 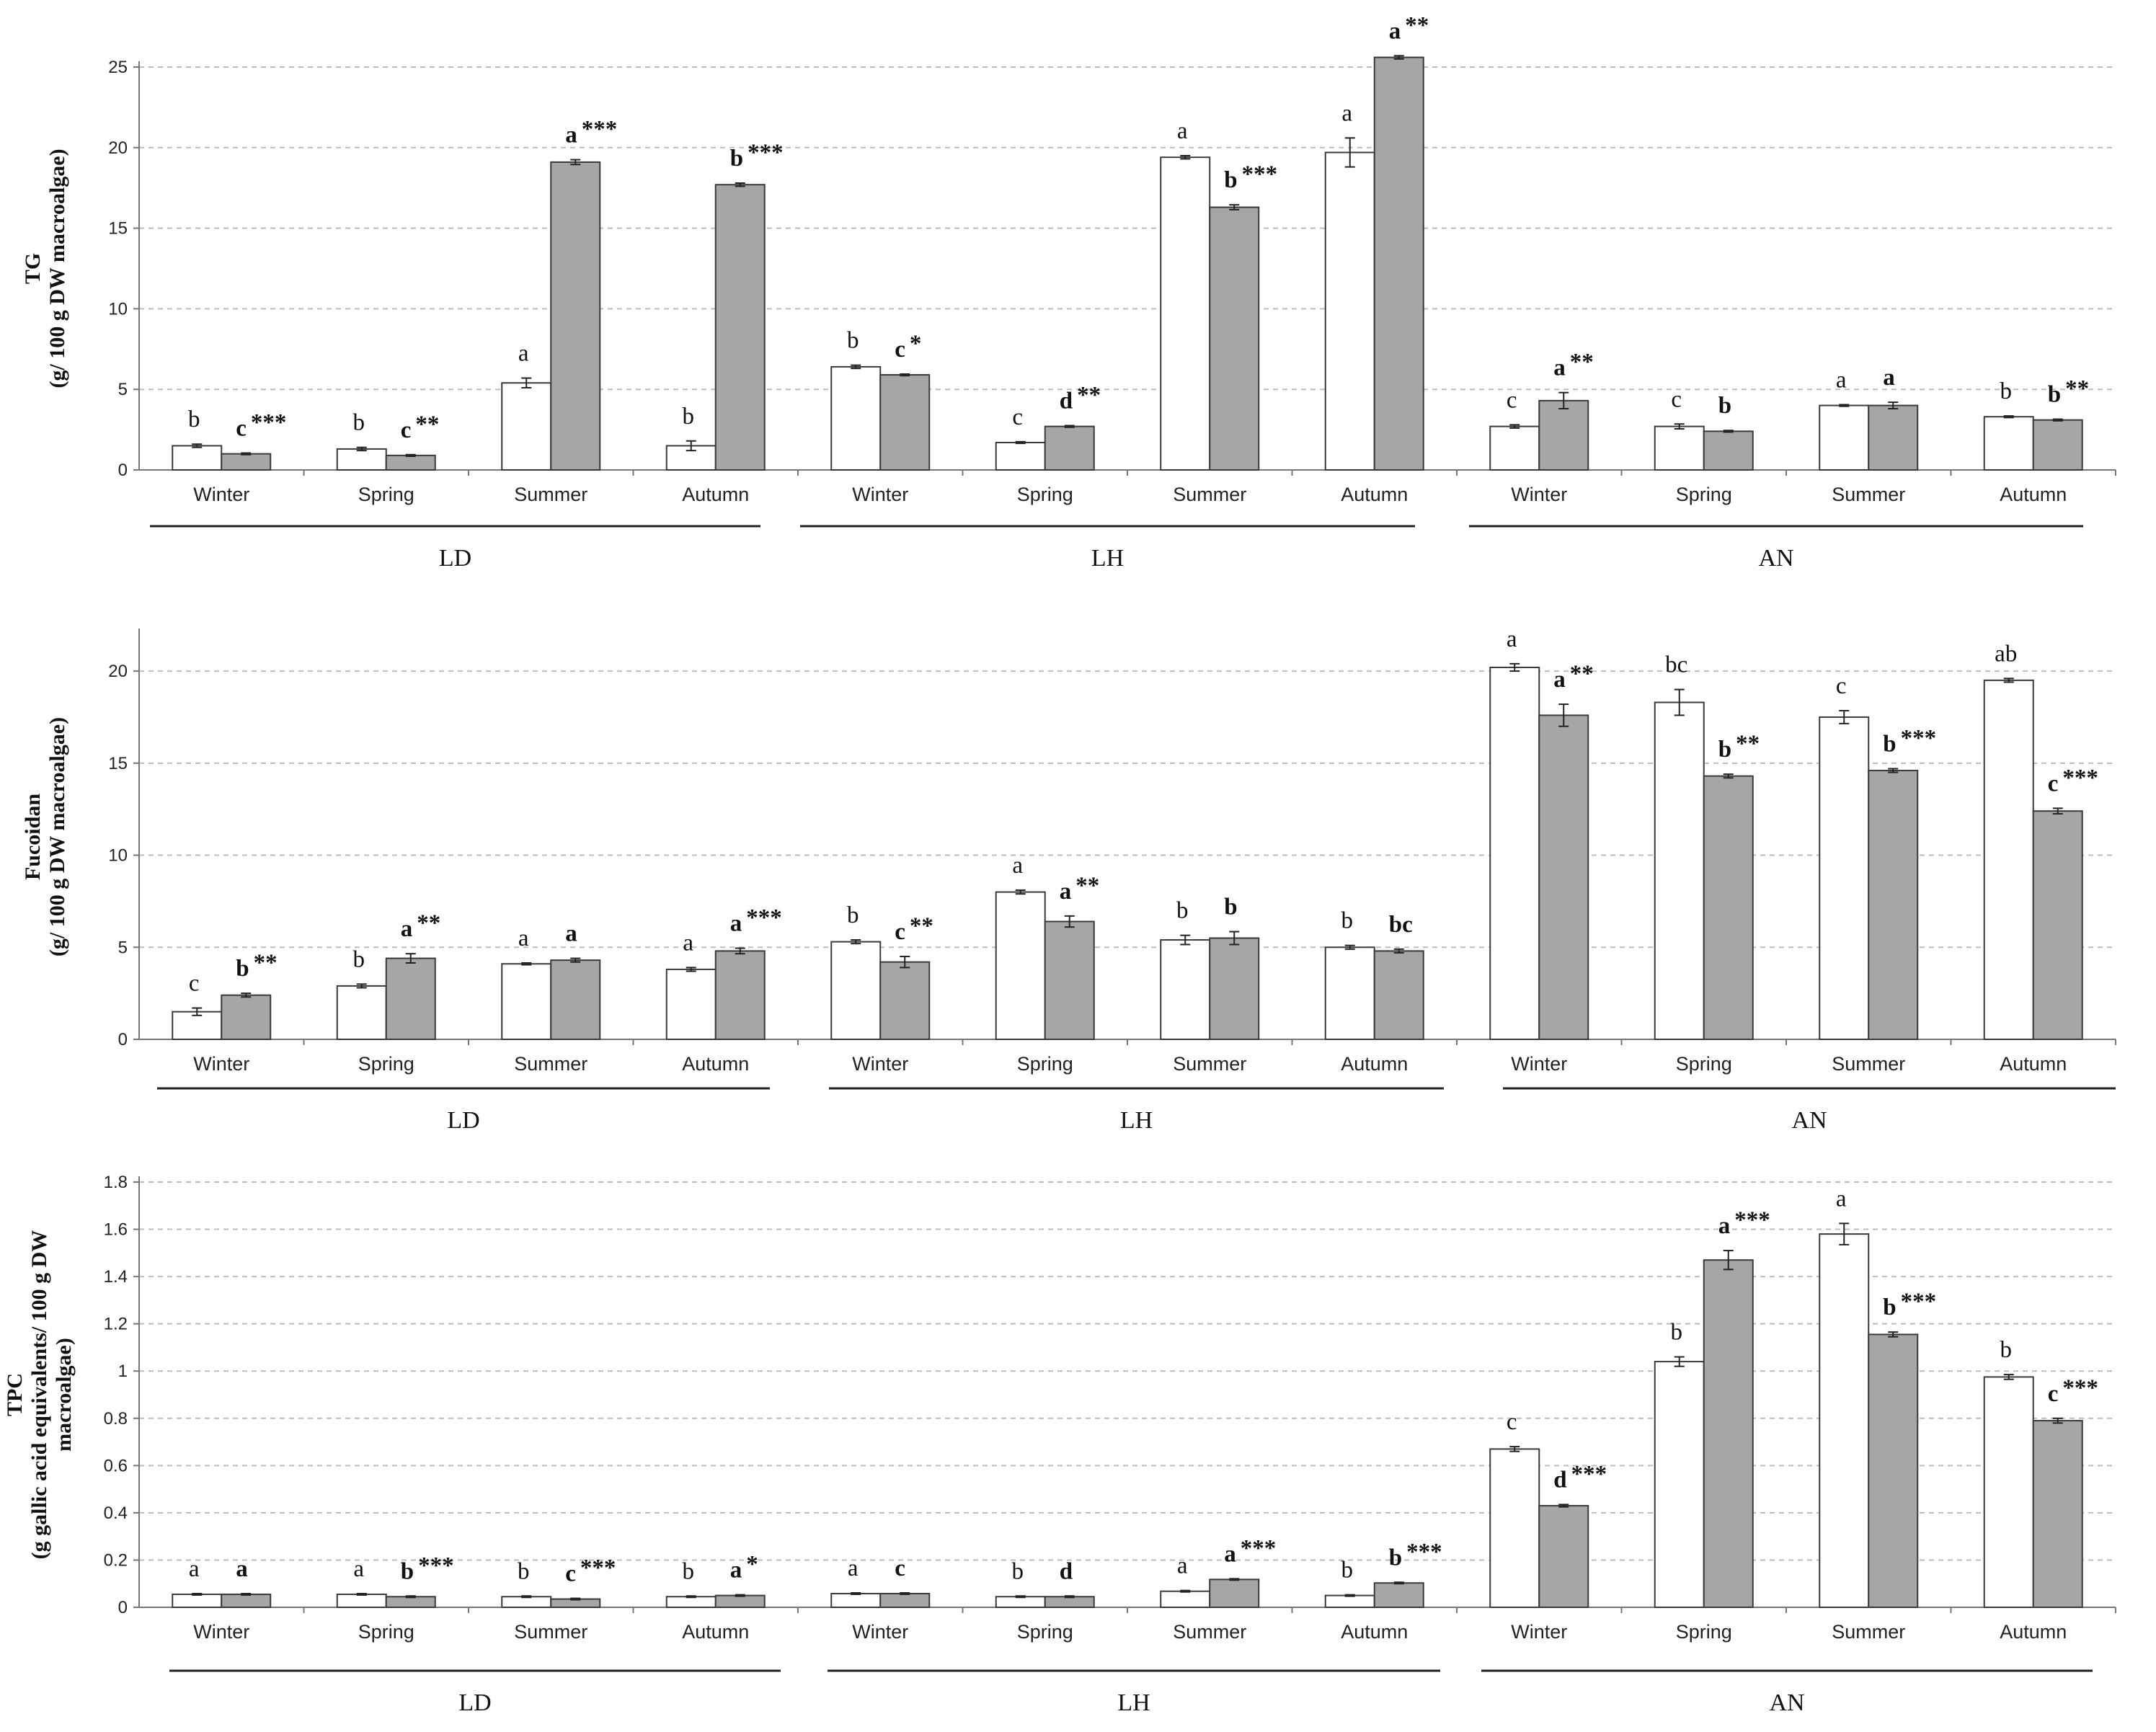 What do you see at coordinates (1786, 1702) in the screenshot?
I see `chart-3-group-label: AN` at bounding box center [1786, 1702].